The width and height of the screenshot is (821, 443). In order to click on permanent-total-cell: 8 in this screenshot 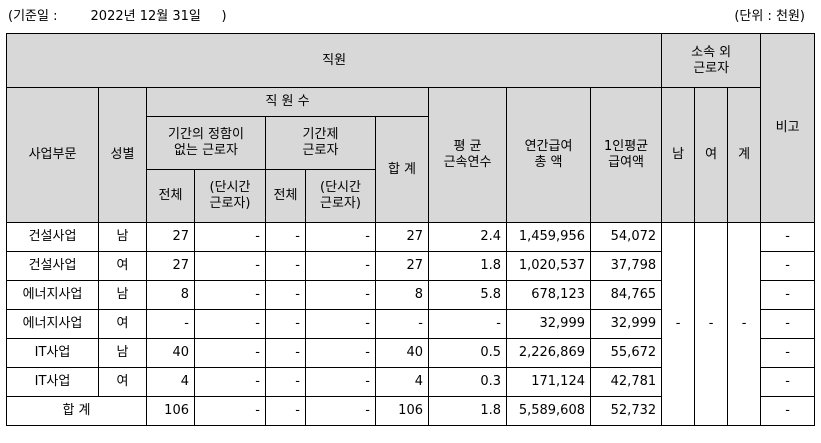, I will do `click(170, 295)`.